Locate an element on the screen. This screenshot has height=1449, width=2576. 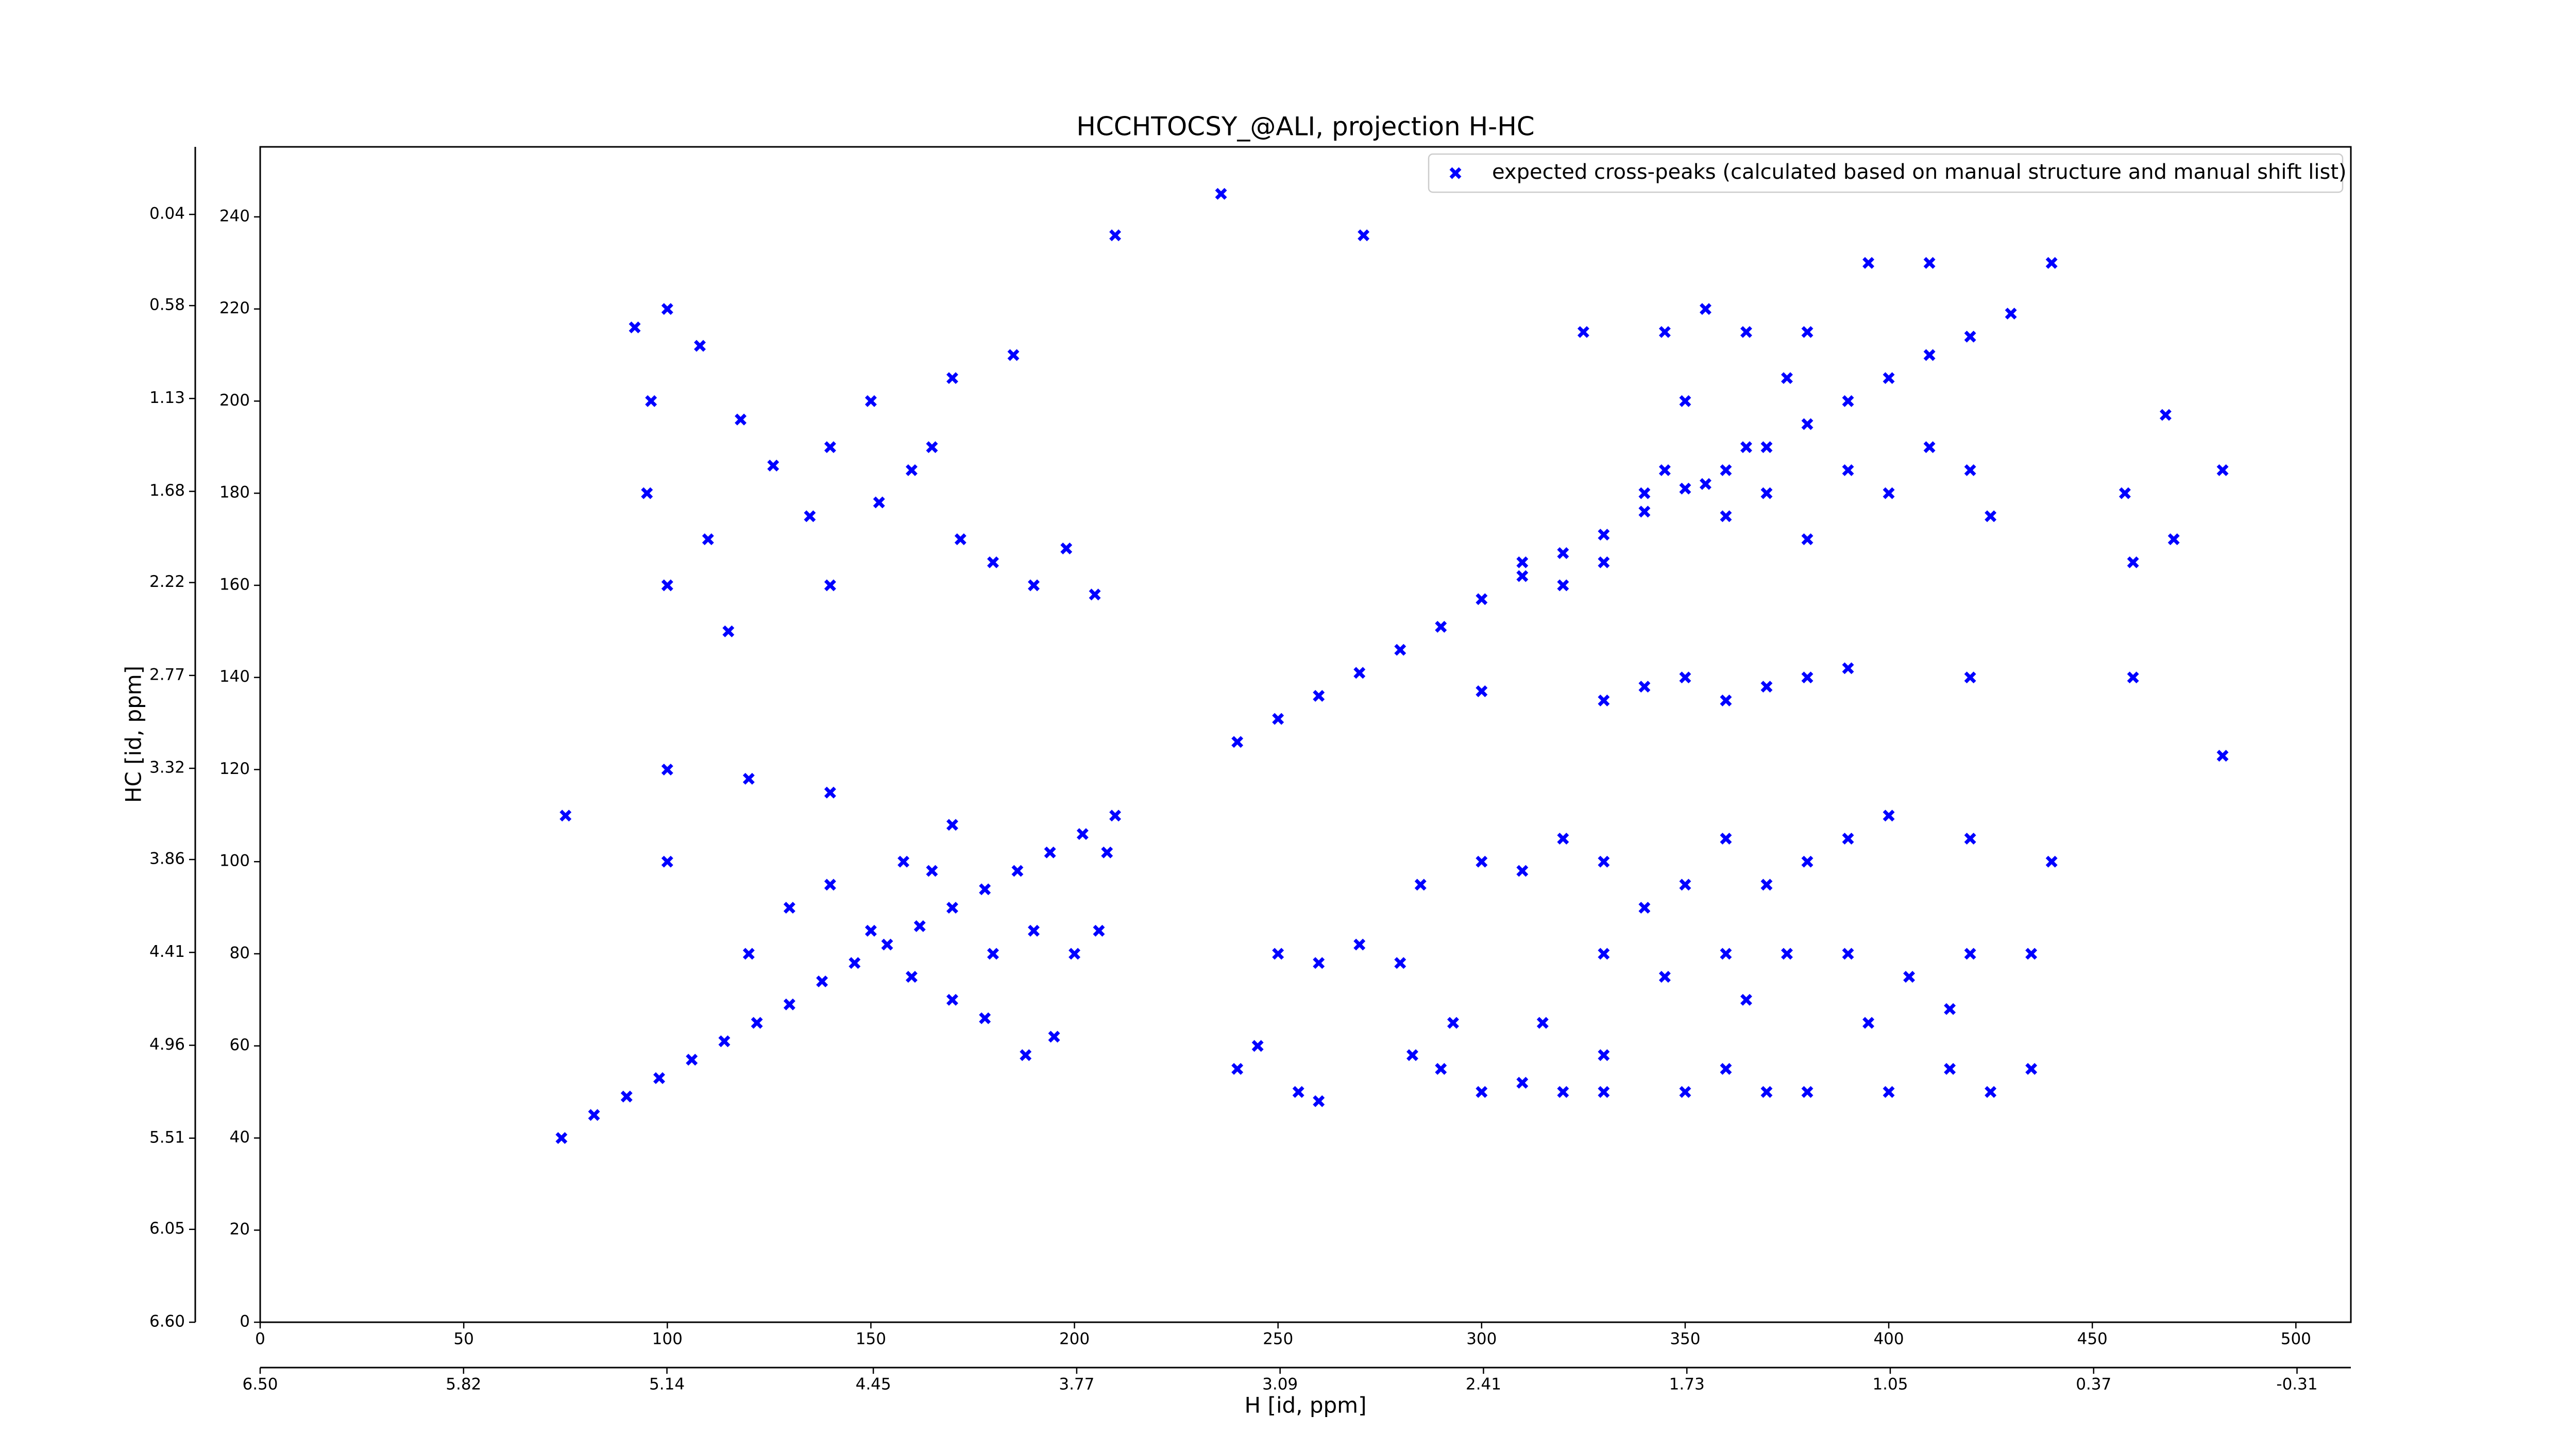
y2-tick-label: 6.05 is located at coordinates (167, 1228).